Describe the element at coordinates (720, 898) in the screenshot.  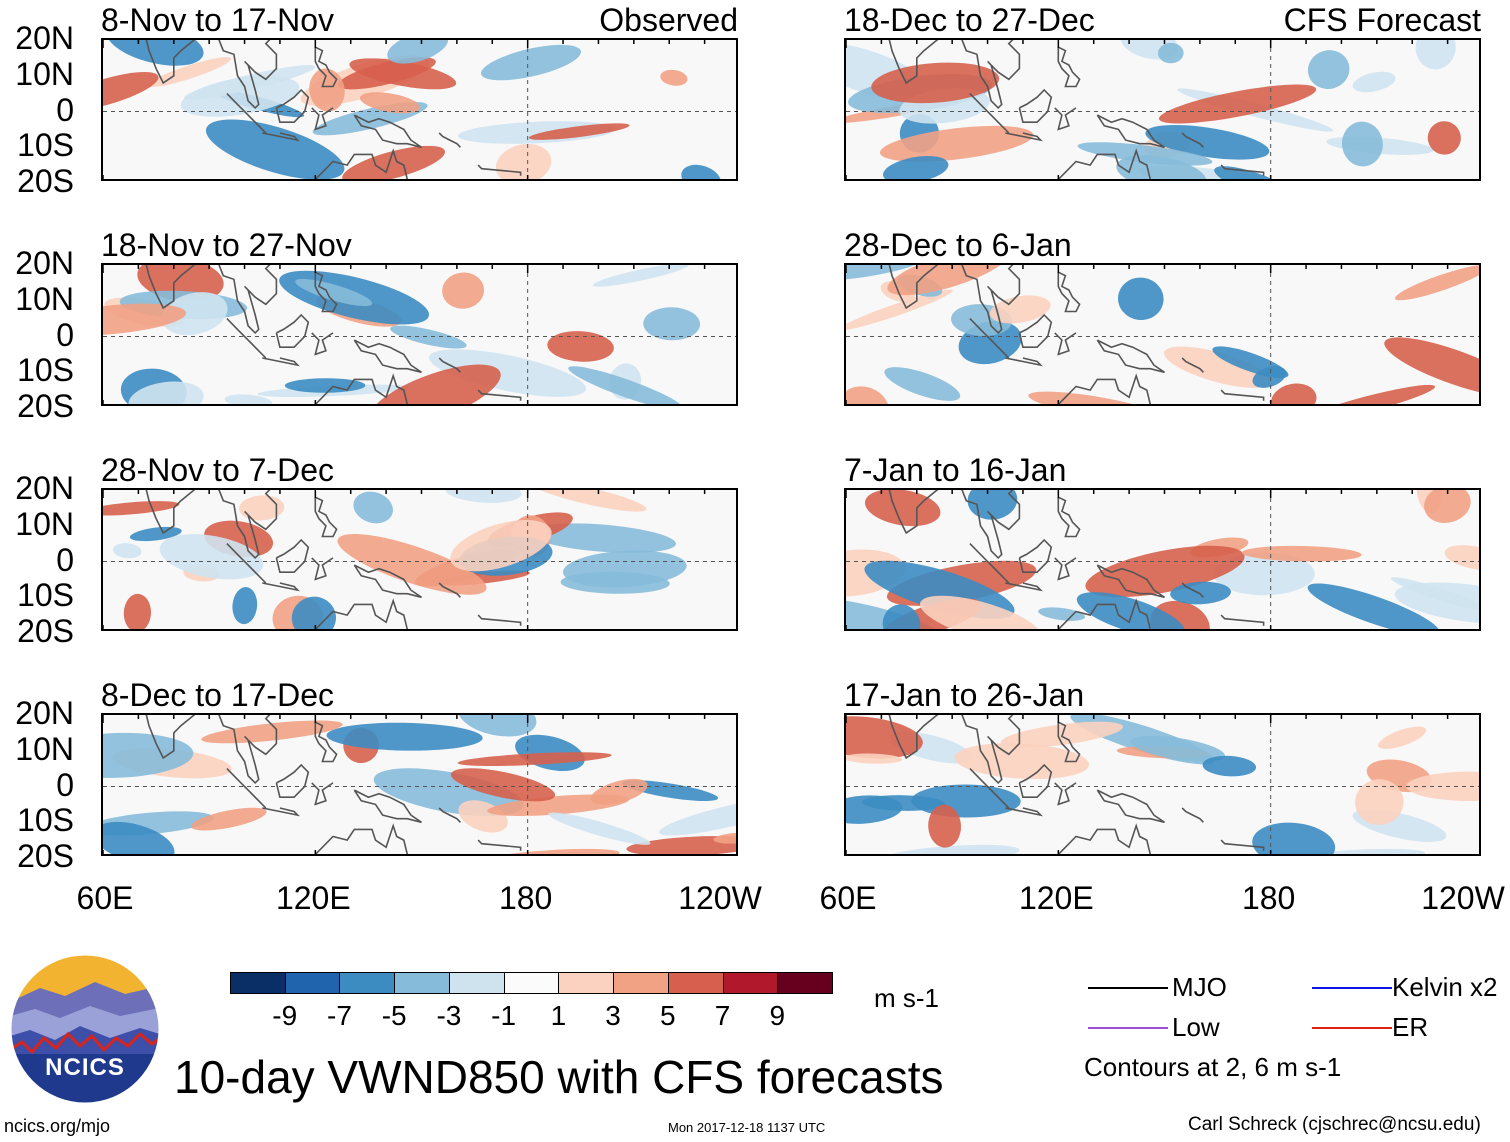
I see `longitude-tick-label: 120W` at that location.